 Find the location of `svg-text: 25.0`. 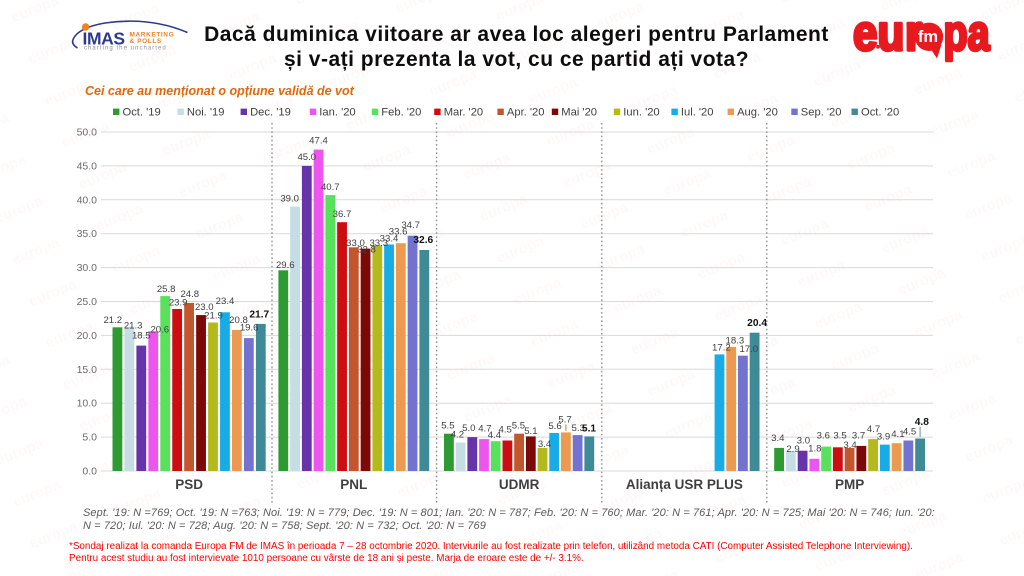

svg-text: 25.0 is located at coordinates (87, 302).